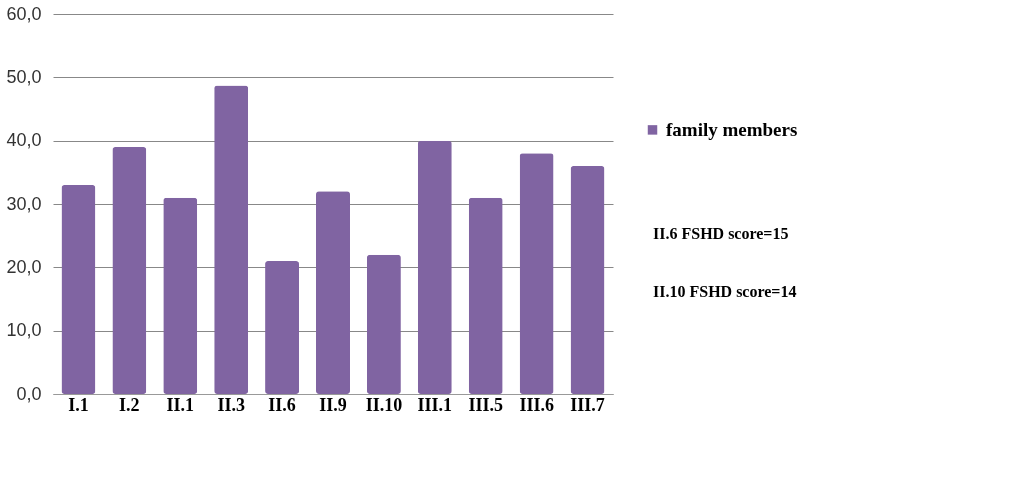 This screenshot has height=484, width=1009. What do you see at coordinates (24, 266) in the screenshot?
I see `y-tick-label: 20,0` at bounding box center [24, 266].